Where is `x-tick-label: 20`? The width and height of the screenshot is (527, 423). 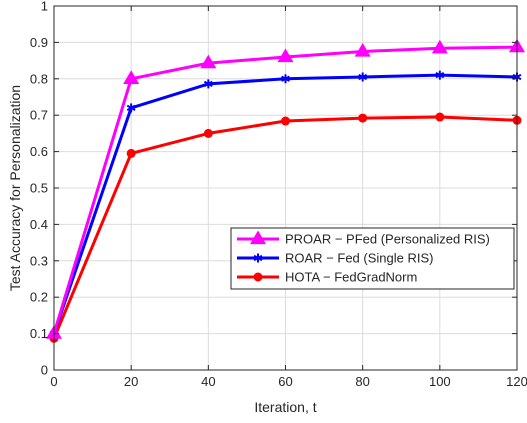
x-tick-label: 20 is located at coordinates (131, 381).